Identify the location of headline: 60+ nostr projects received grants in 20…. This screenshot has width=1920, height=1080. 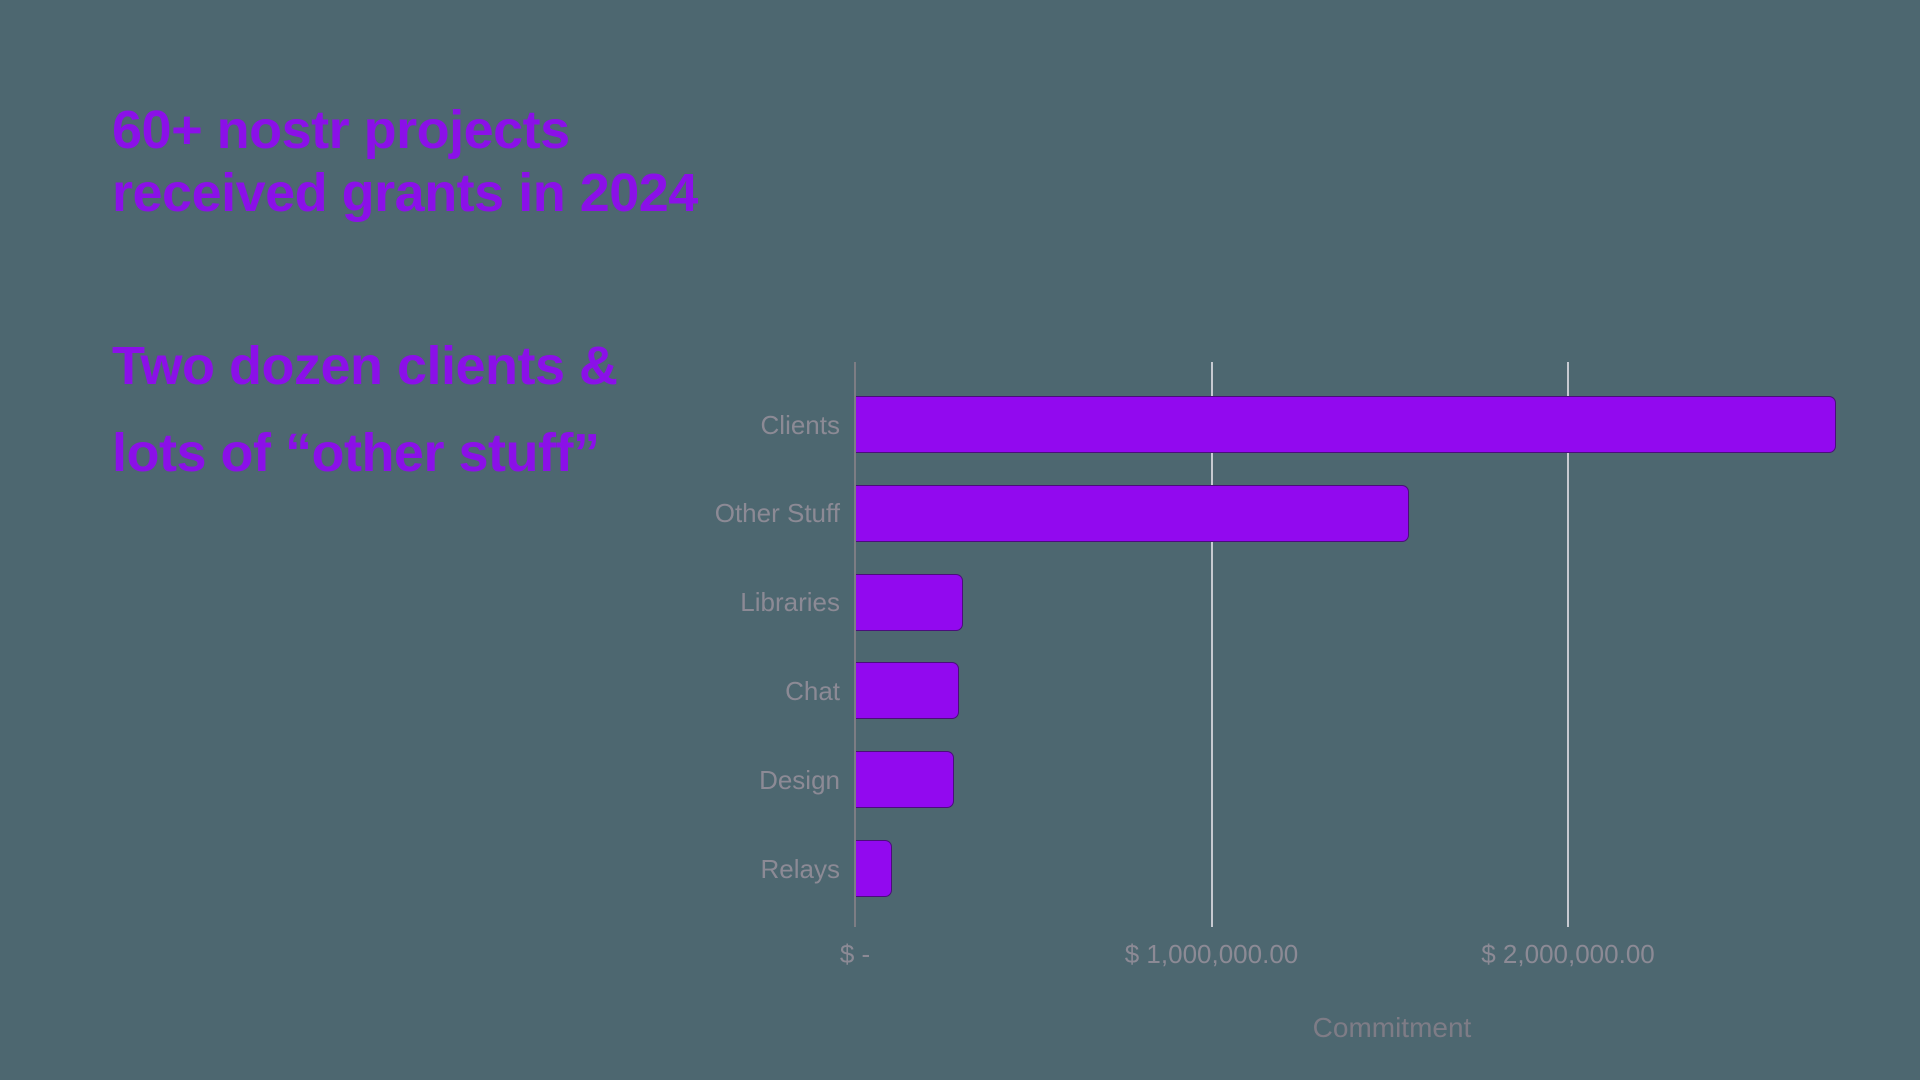
(405, 162).